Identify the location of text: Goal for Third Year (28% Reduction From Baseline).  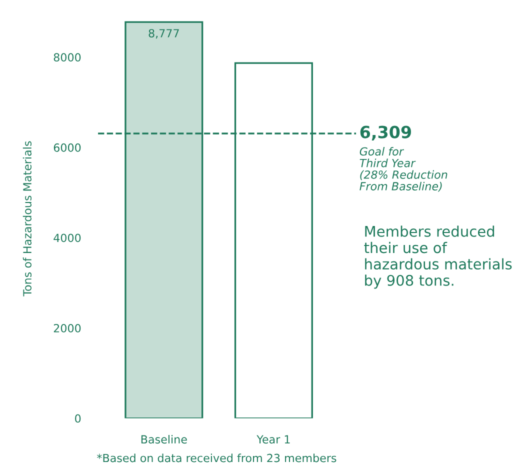
(404, 169).